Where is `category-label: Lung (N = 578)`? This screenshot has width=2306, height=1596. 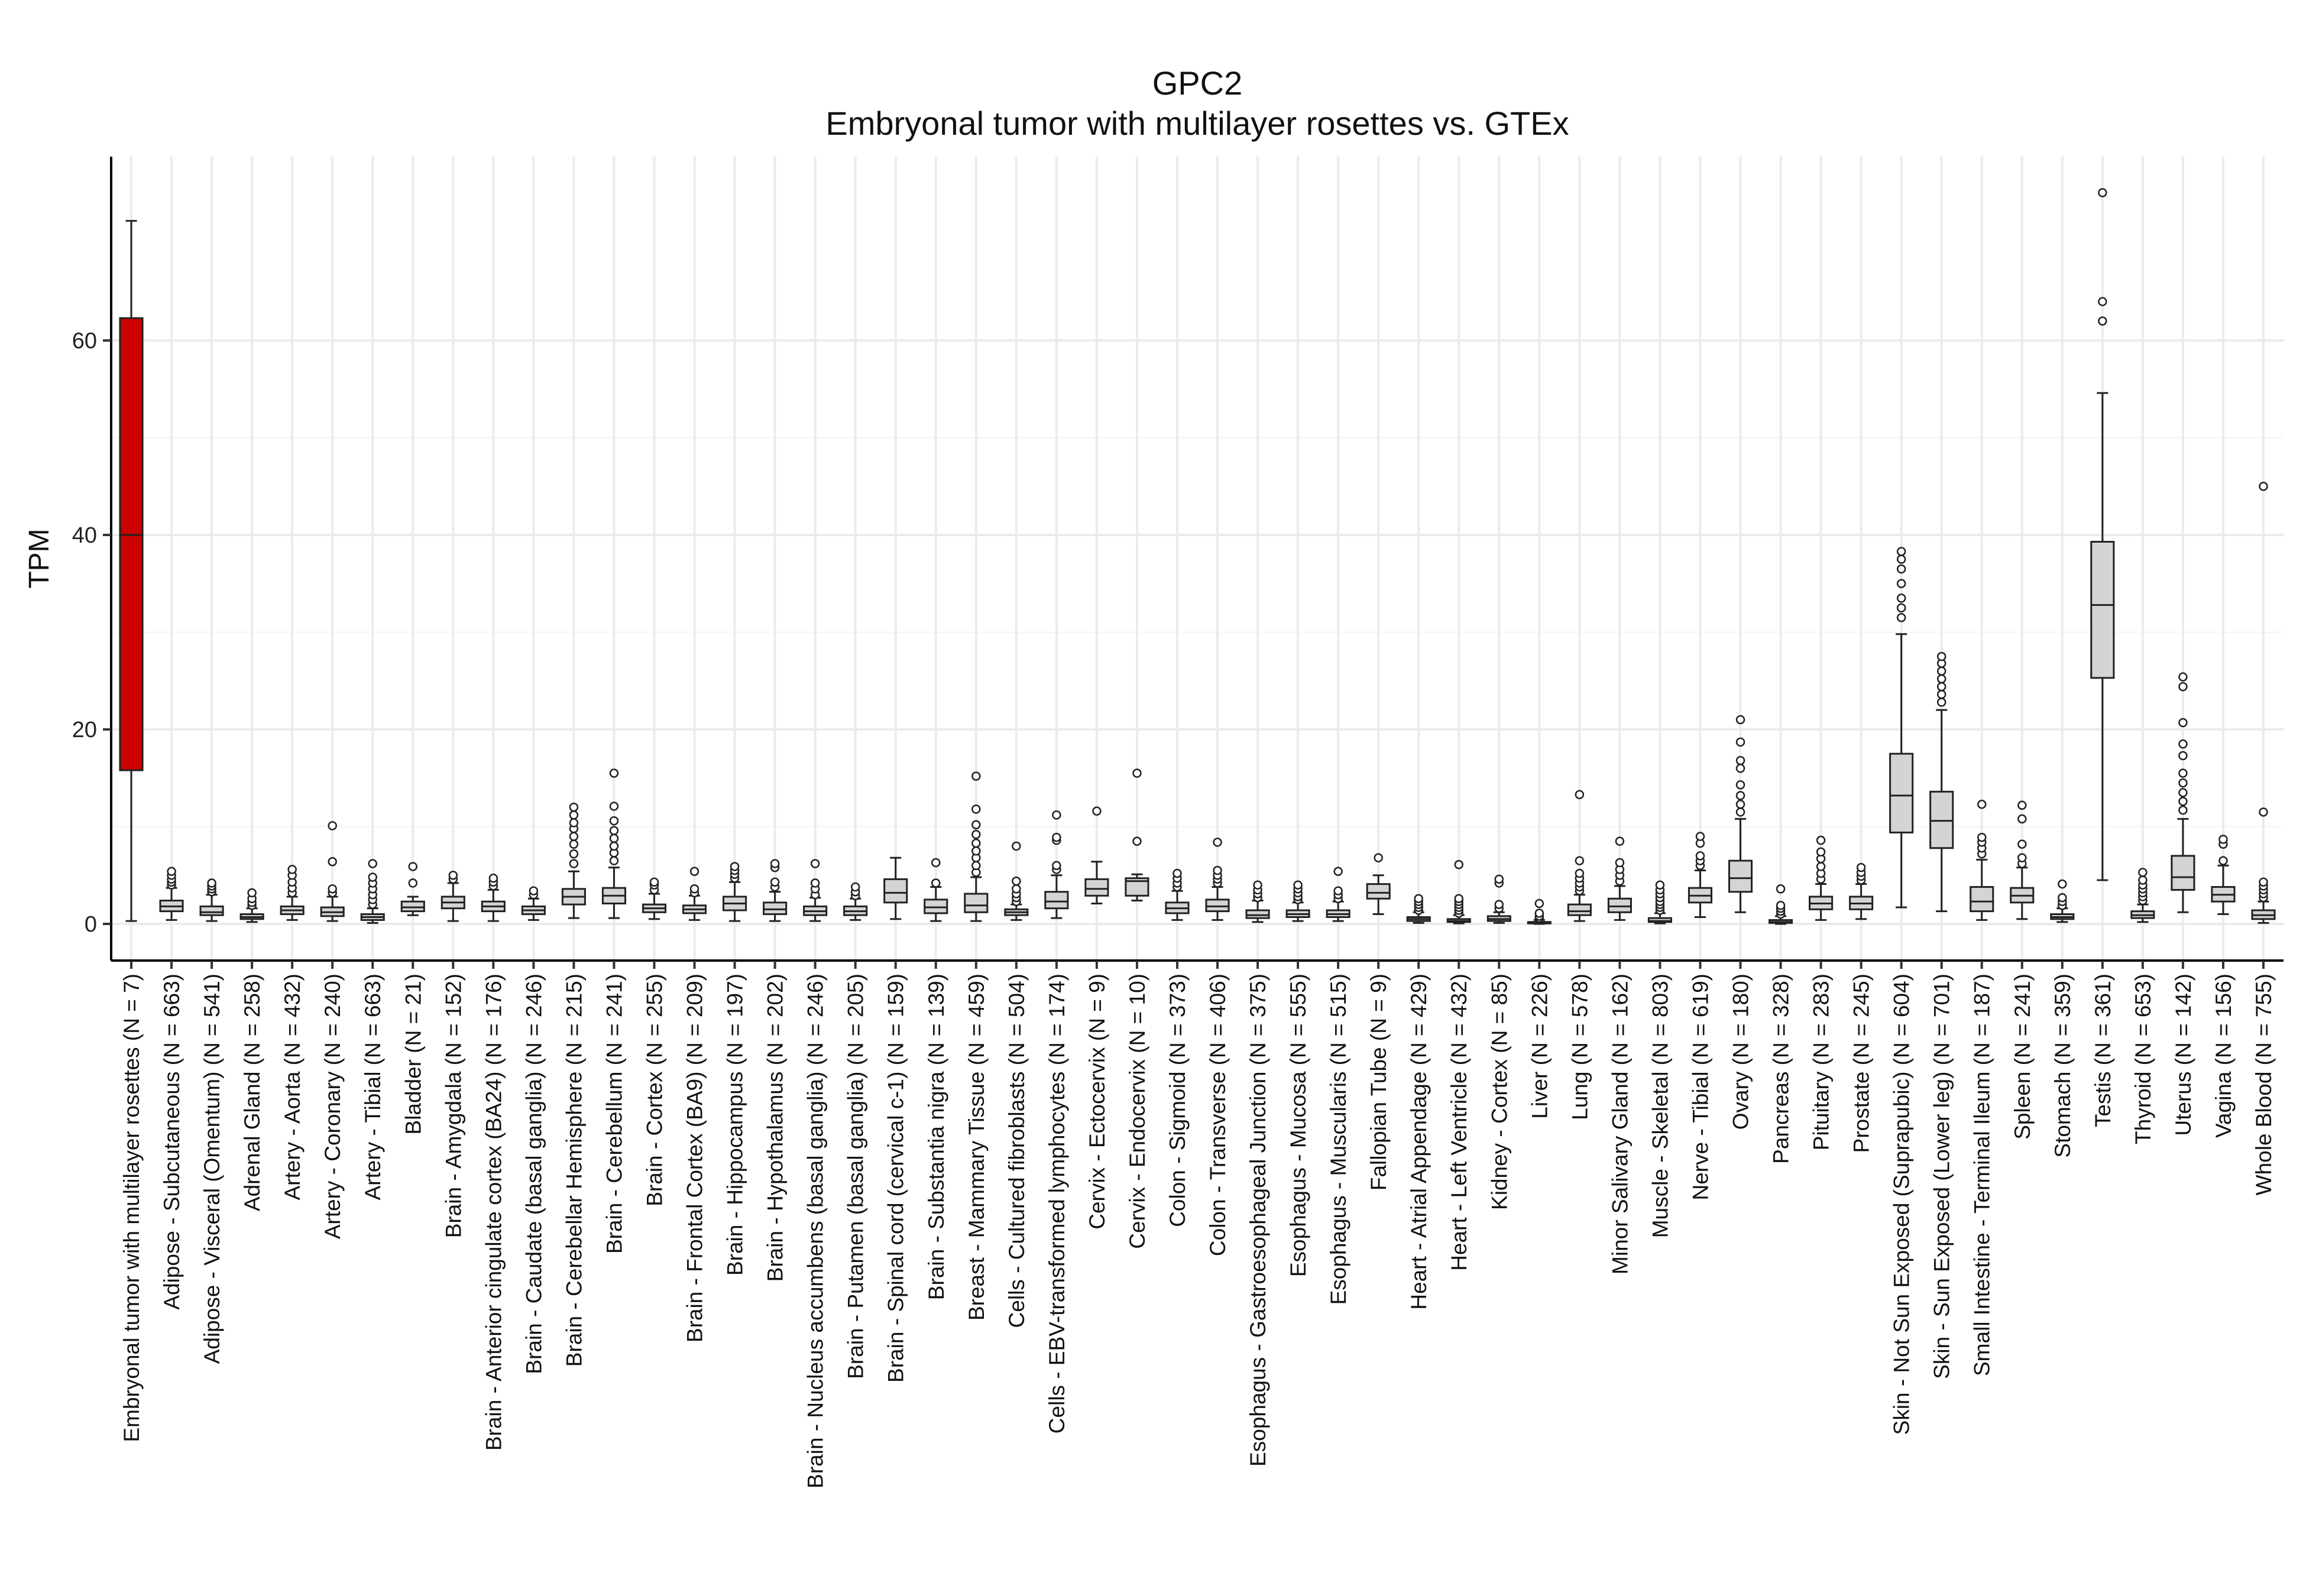
category-label: Lung (N = 578) is located at coordinates (1579, 1047).